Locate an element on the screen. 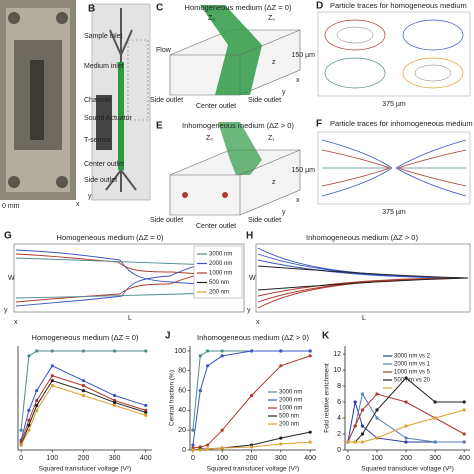 This screenshot has height=474, width=474. dimension-label: 375 µm is located at coordinates (394, 212).